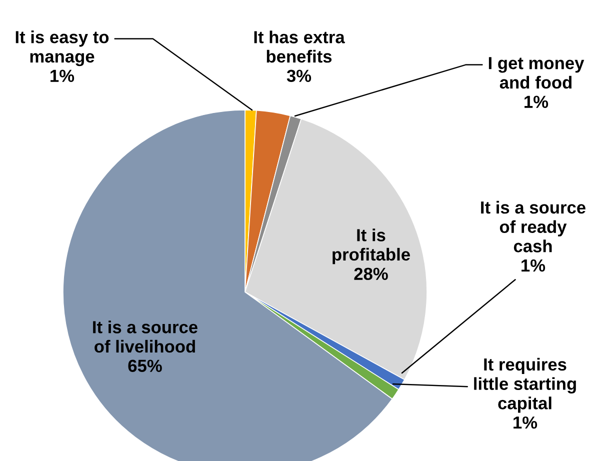  I want to click on slice-label: It requires little starting capital, so click(525, 385).